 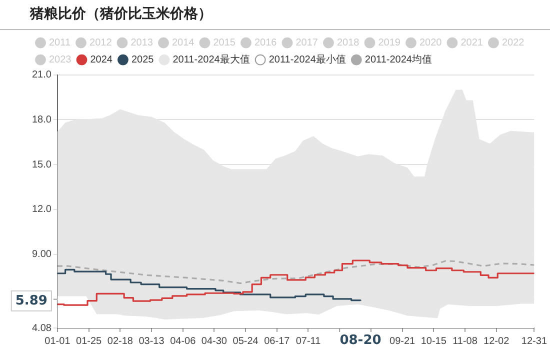 I want to click on x-tick-label: 12-02, so click(x=497, y=341).